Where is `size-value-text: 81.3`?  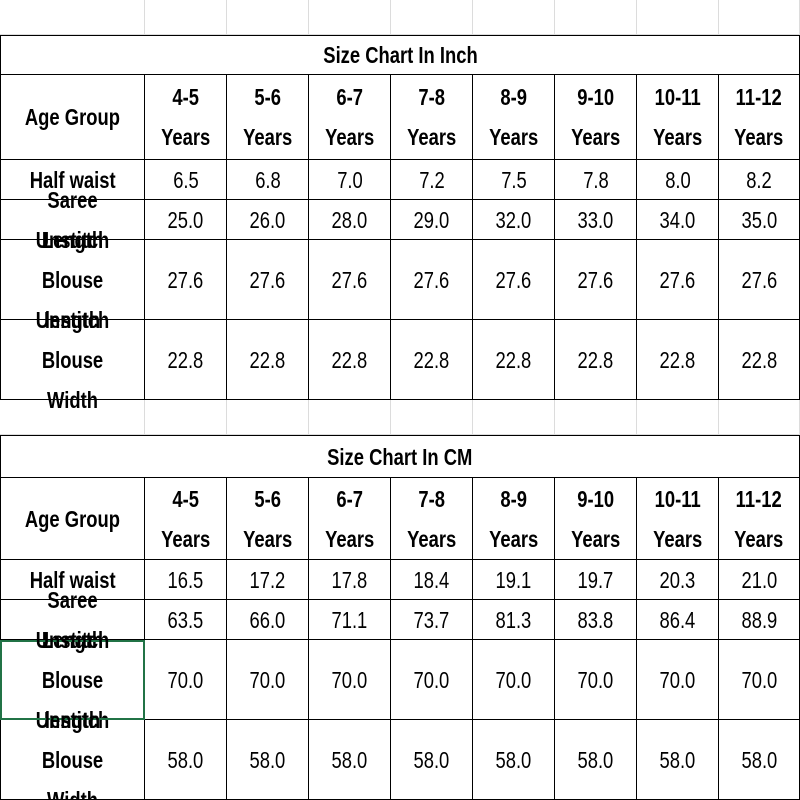
size-value-text: 81.3 is located at coordinates (513, 619).